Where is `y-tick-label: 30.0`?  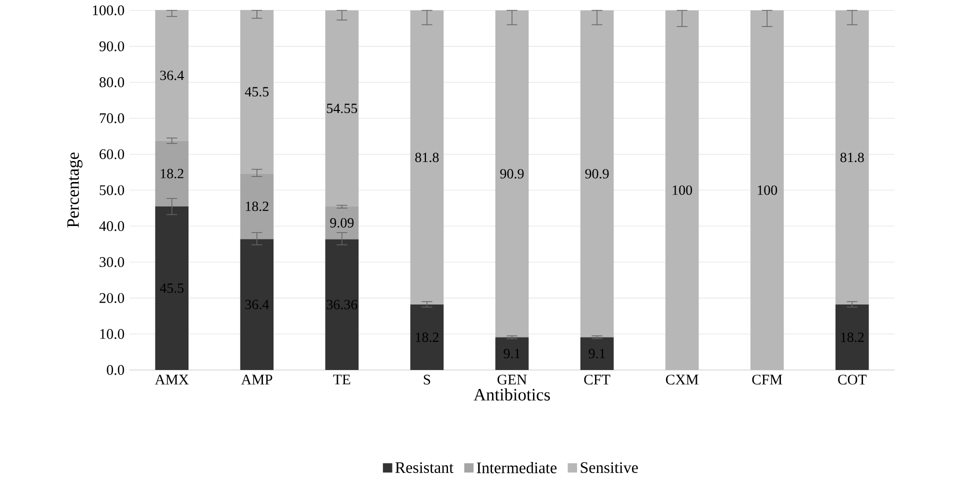 y-tick-label: 30.0 is located at coordinates (112, 262).